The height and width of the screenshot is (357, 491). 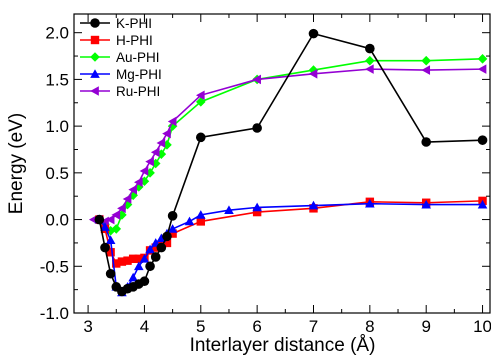 I want to click on x-axis-label: Interlayer distance (Å), so click(x=283, y=345).